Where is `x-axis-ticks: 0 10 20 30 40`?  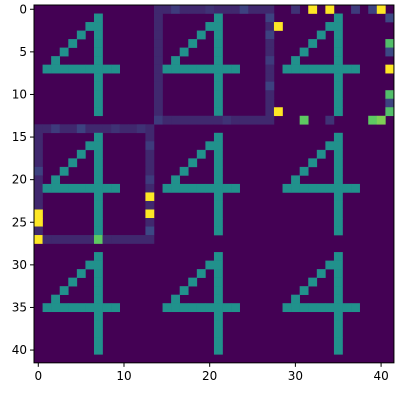
x-axis-ticks: 0 10 20 30 40 is located at coordinates (211, 372).